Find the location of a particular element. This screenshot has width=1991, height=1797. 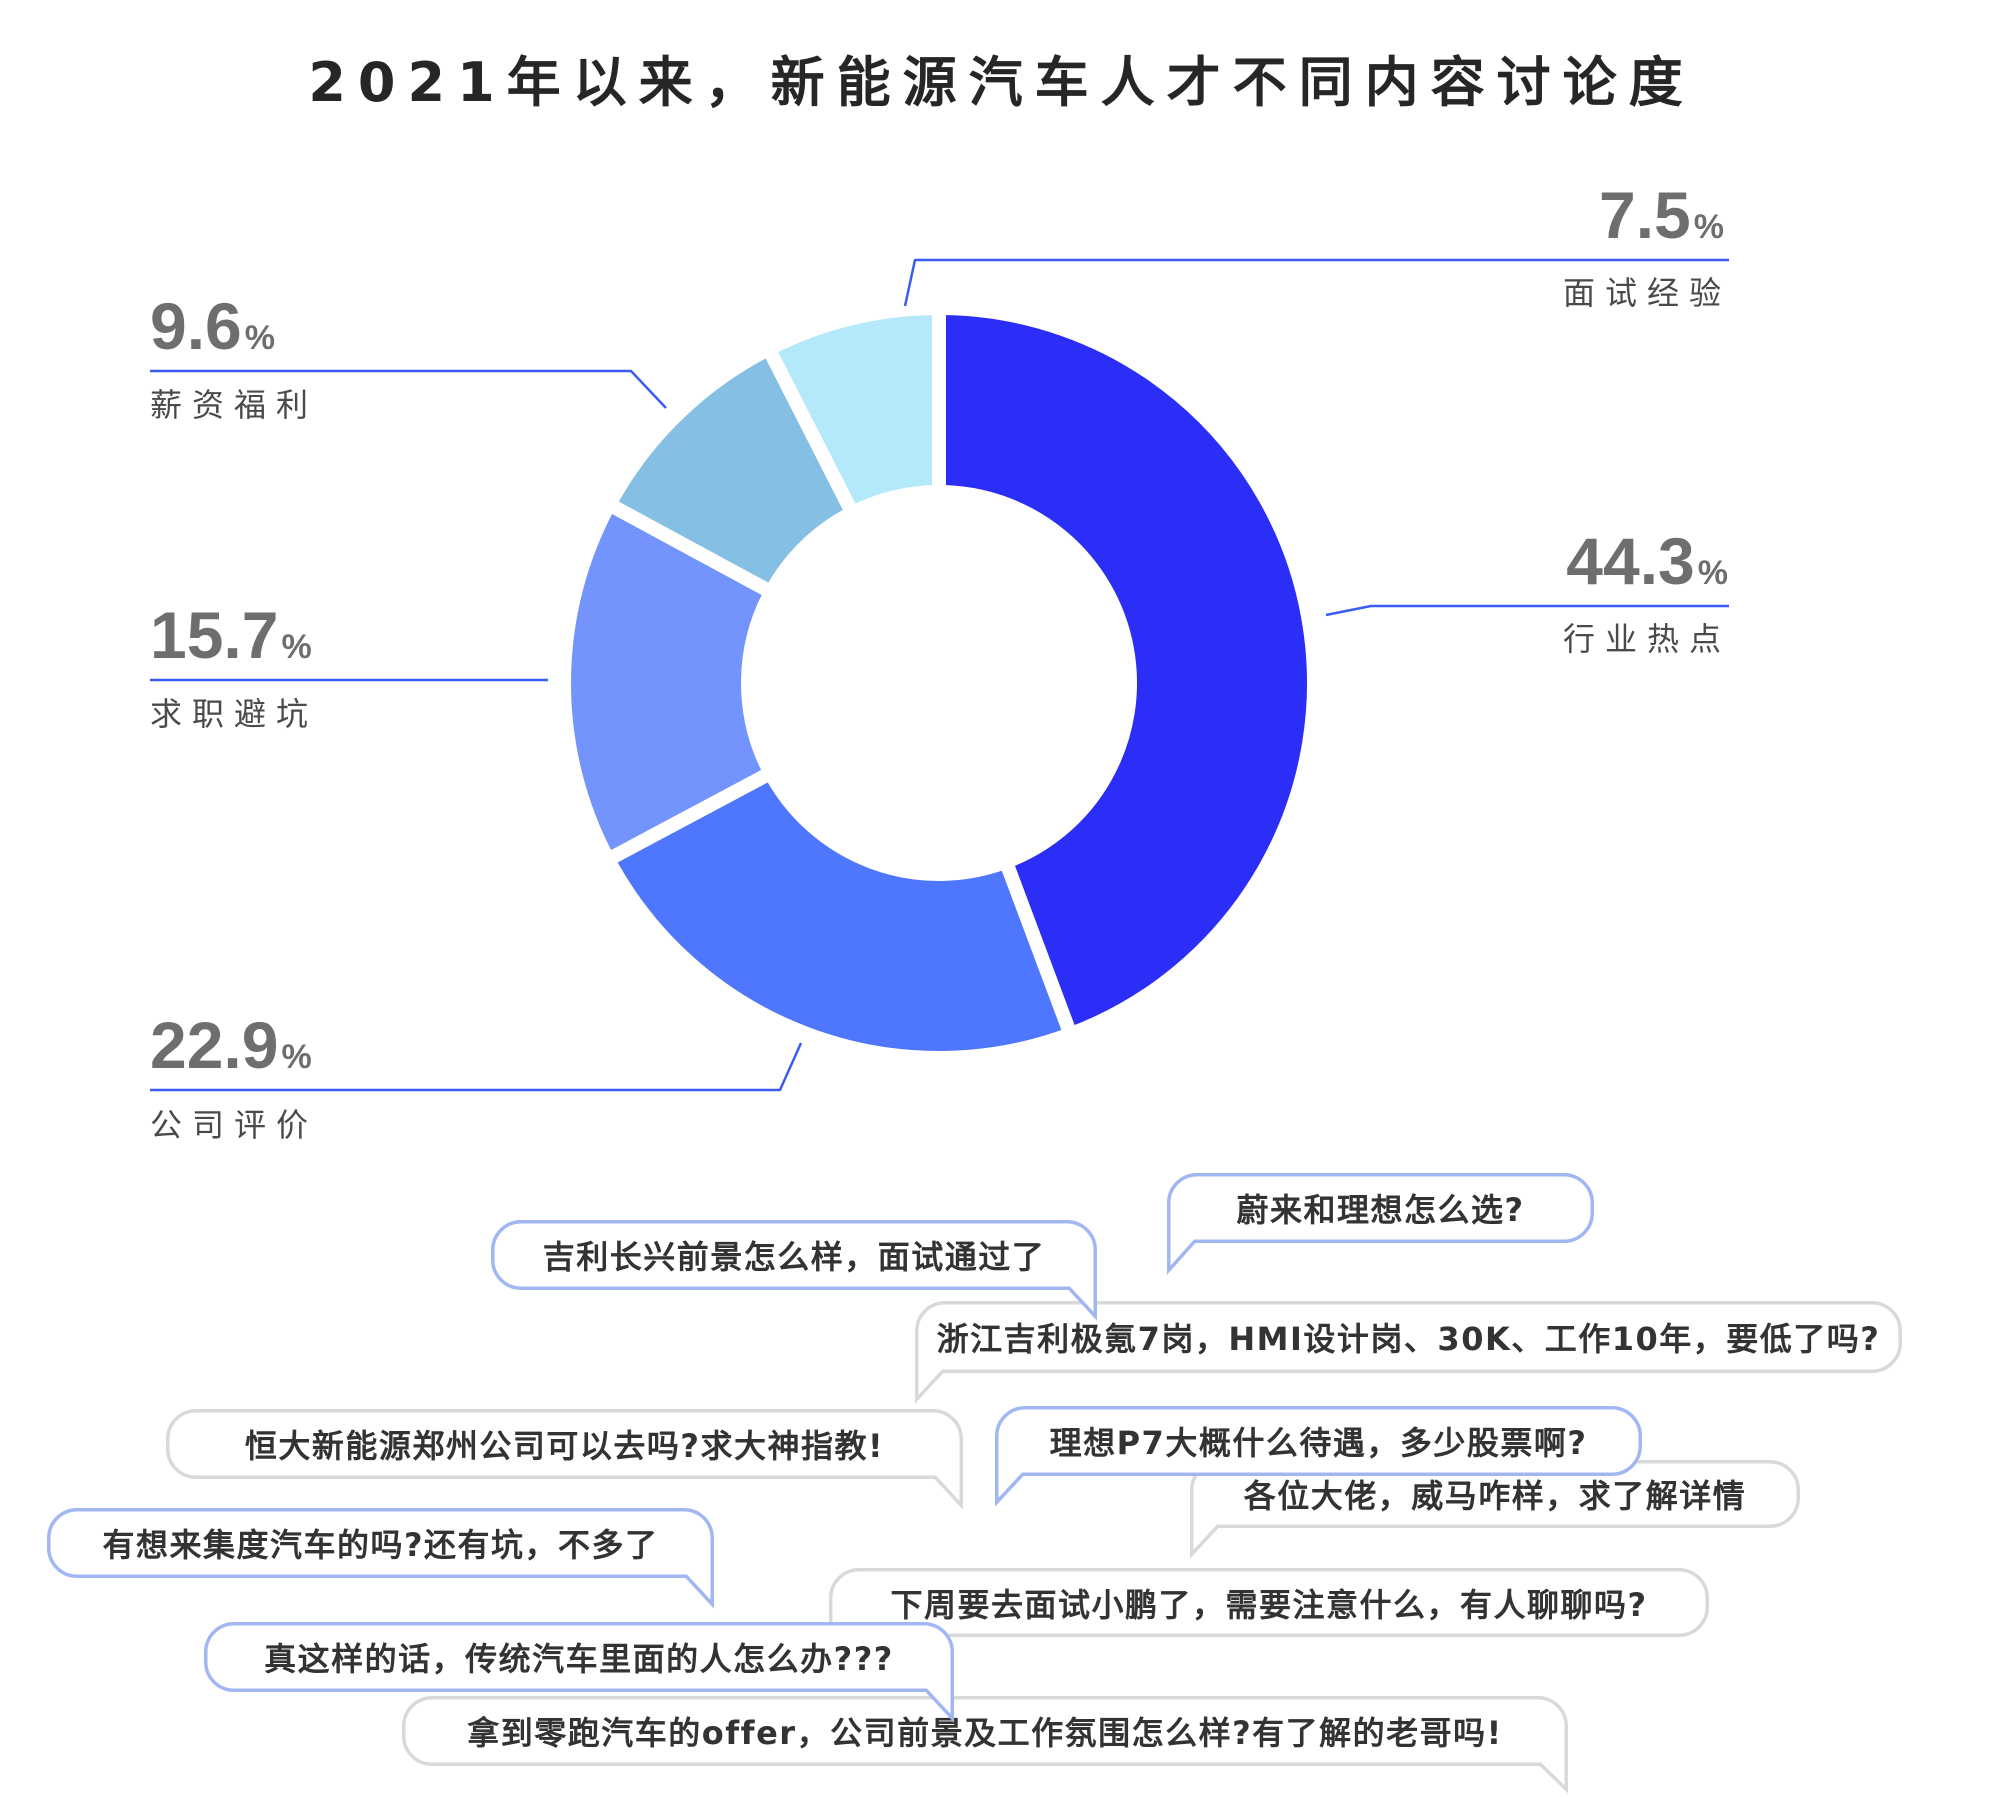

slice-label-interview-experience: 7.5% 面试经验 is located at coordinates (1647, 245).